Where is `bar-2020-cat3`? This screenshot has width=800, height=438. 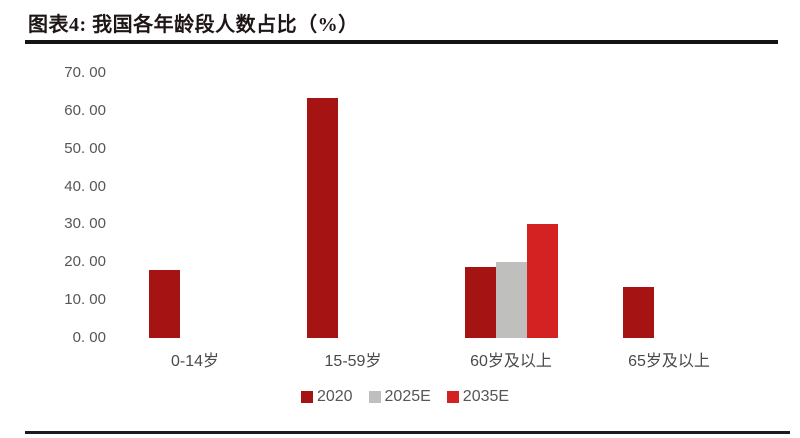 bar-2020-cat3 is located at coordinates (638, 312).